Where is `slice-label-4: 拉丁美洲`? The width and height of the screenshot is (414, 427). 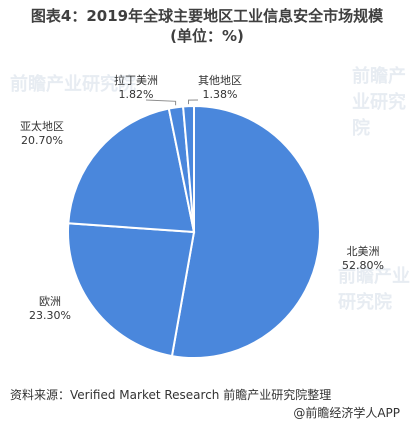 slice-label-4: 拉丁美洲 is located at coordinates (136, 80).